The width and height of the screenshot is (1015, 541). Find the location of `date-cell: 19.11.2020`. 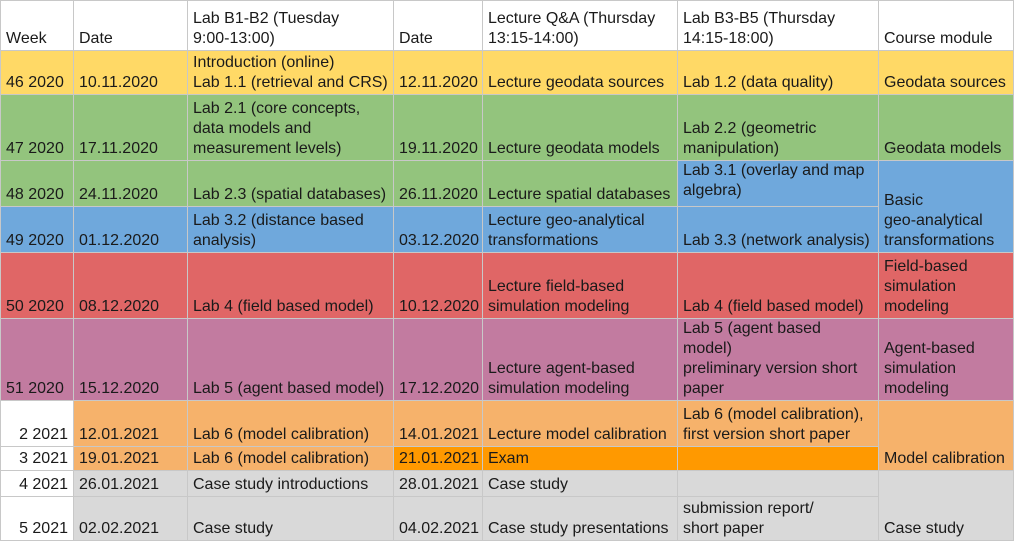

date-cell: 19.11.2020 is located at coordinates (438, 127).